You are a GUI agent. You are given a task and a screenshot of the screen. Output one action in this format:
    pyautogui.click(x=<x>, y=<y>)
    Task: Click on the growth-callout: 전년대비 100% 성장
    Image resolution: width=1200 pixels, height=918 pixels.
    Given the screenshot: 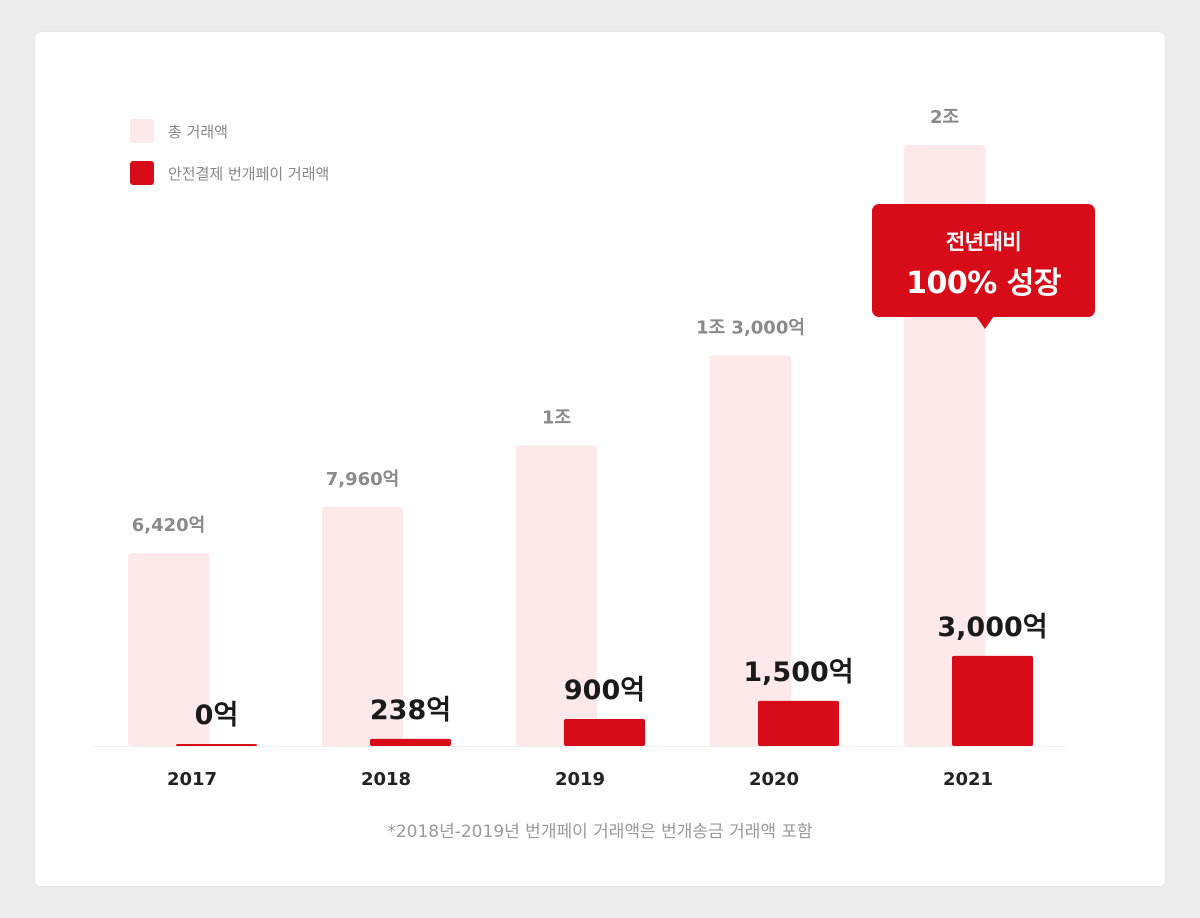 What is the action you would take?
    pyautogui.click(x=983, y=266)
    